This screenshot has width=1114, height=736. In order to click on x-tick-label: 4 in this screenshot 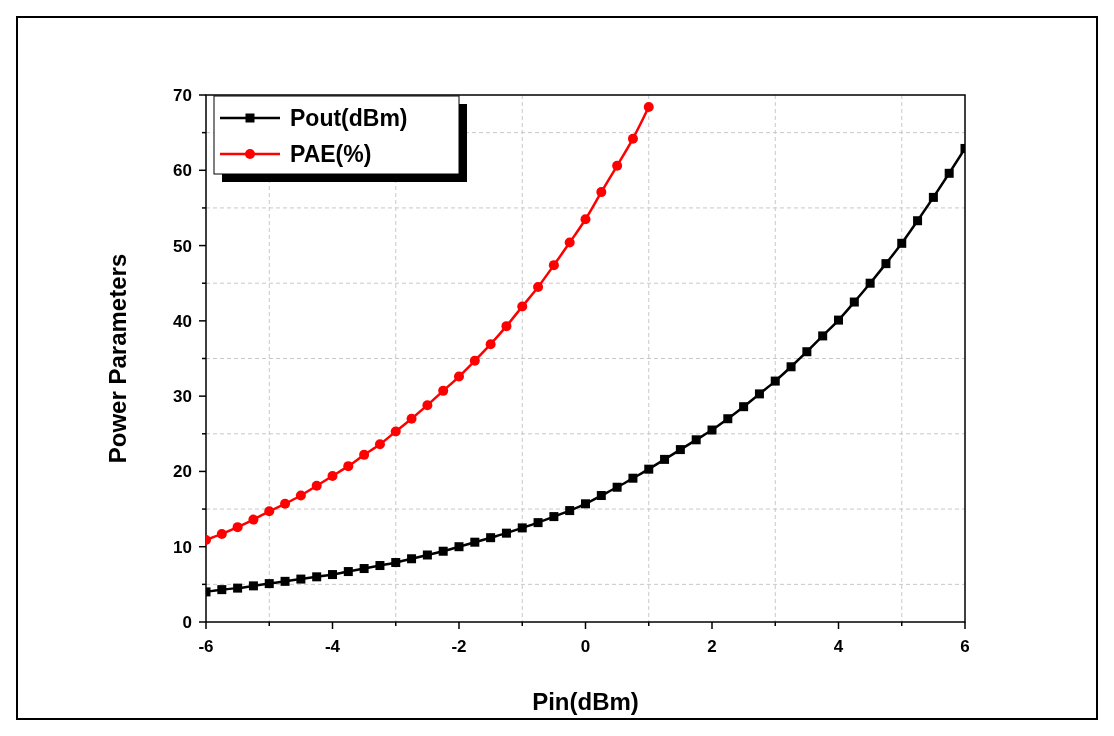, I will do `click(838, 646)`.